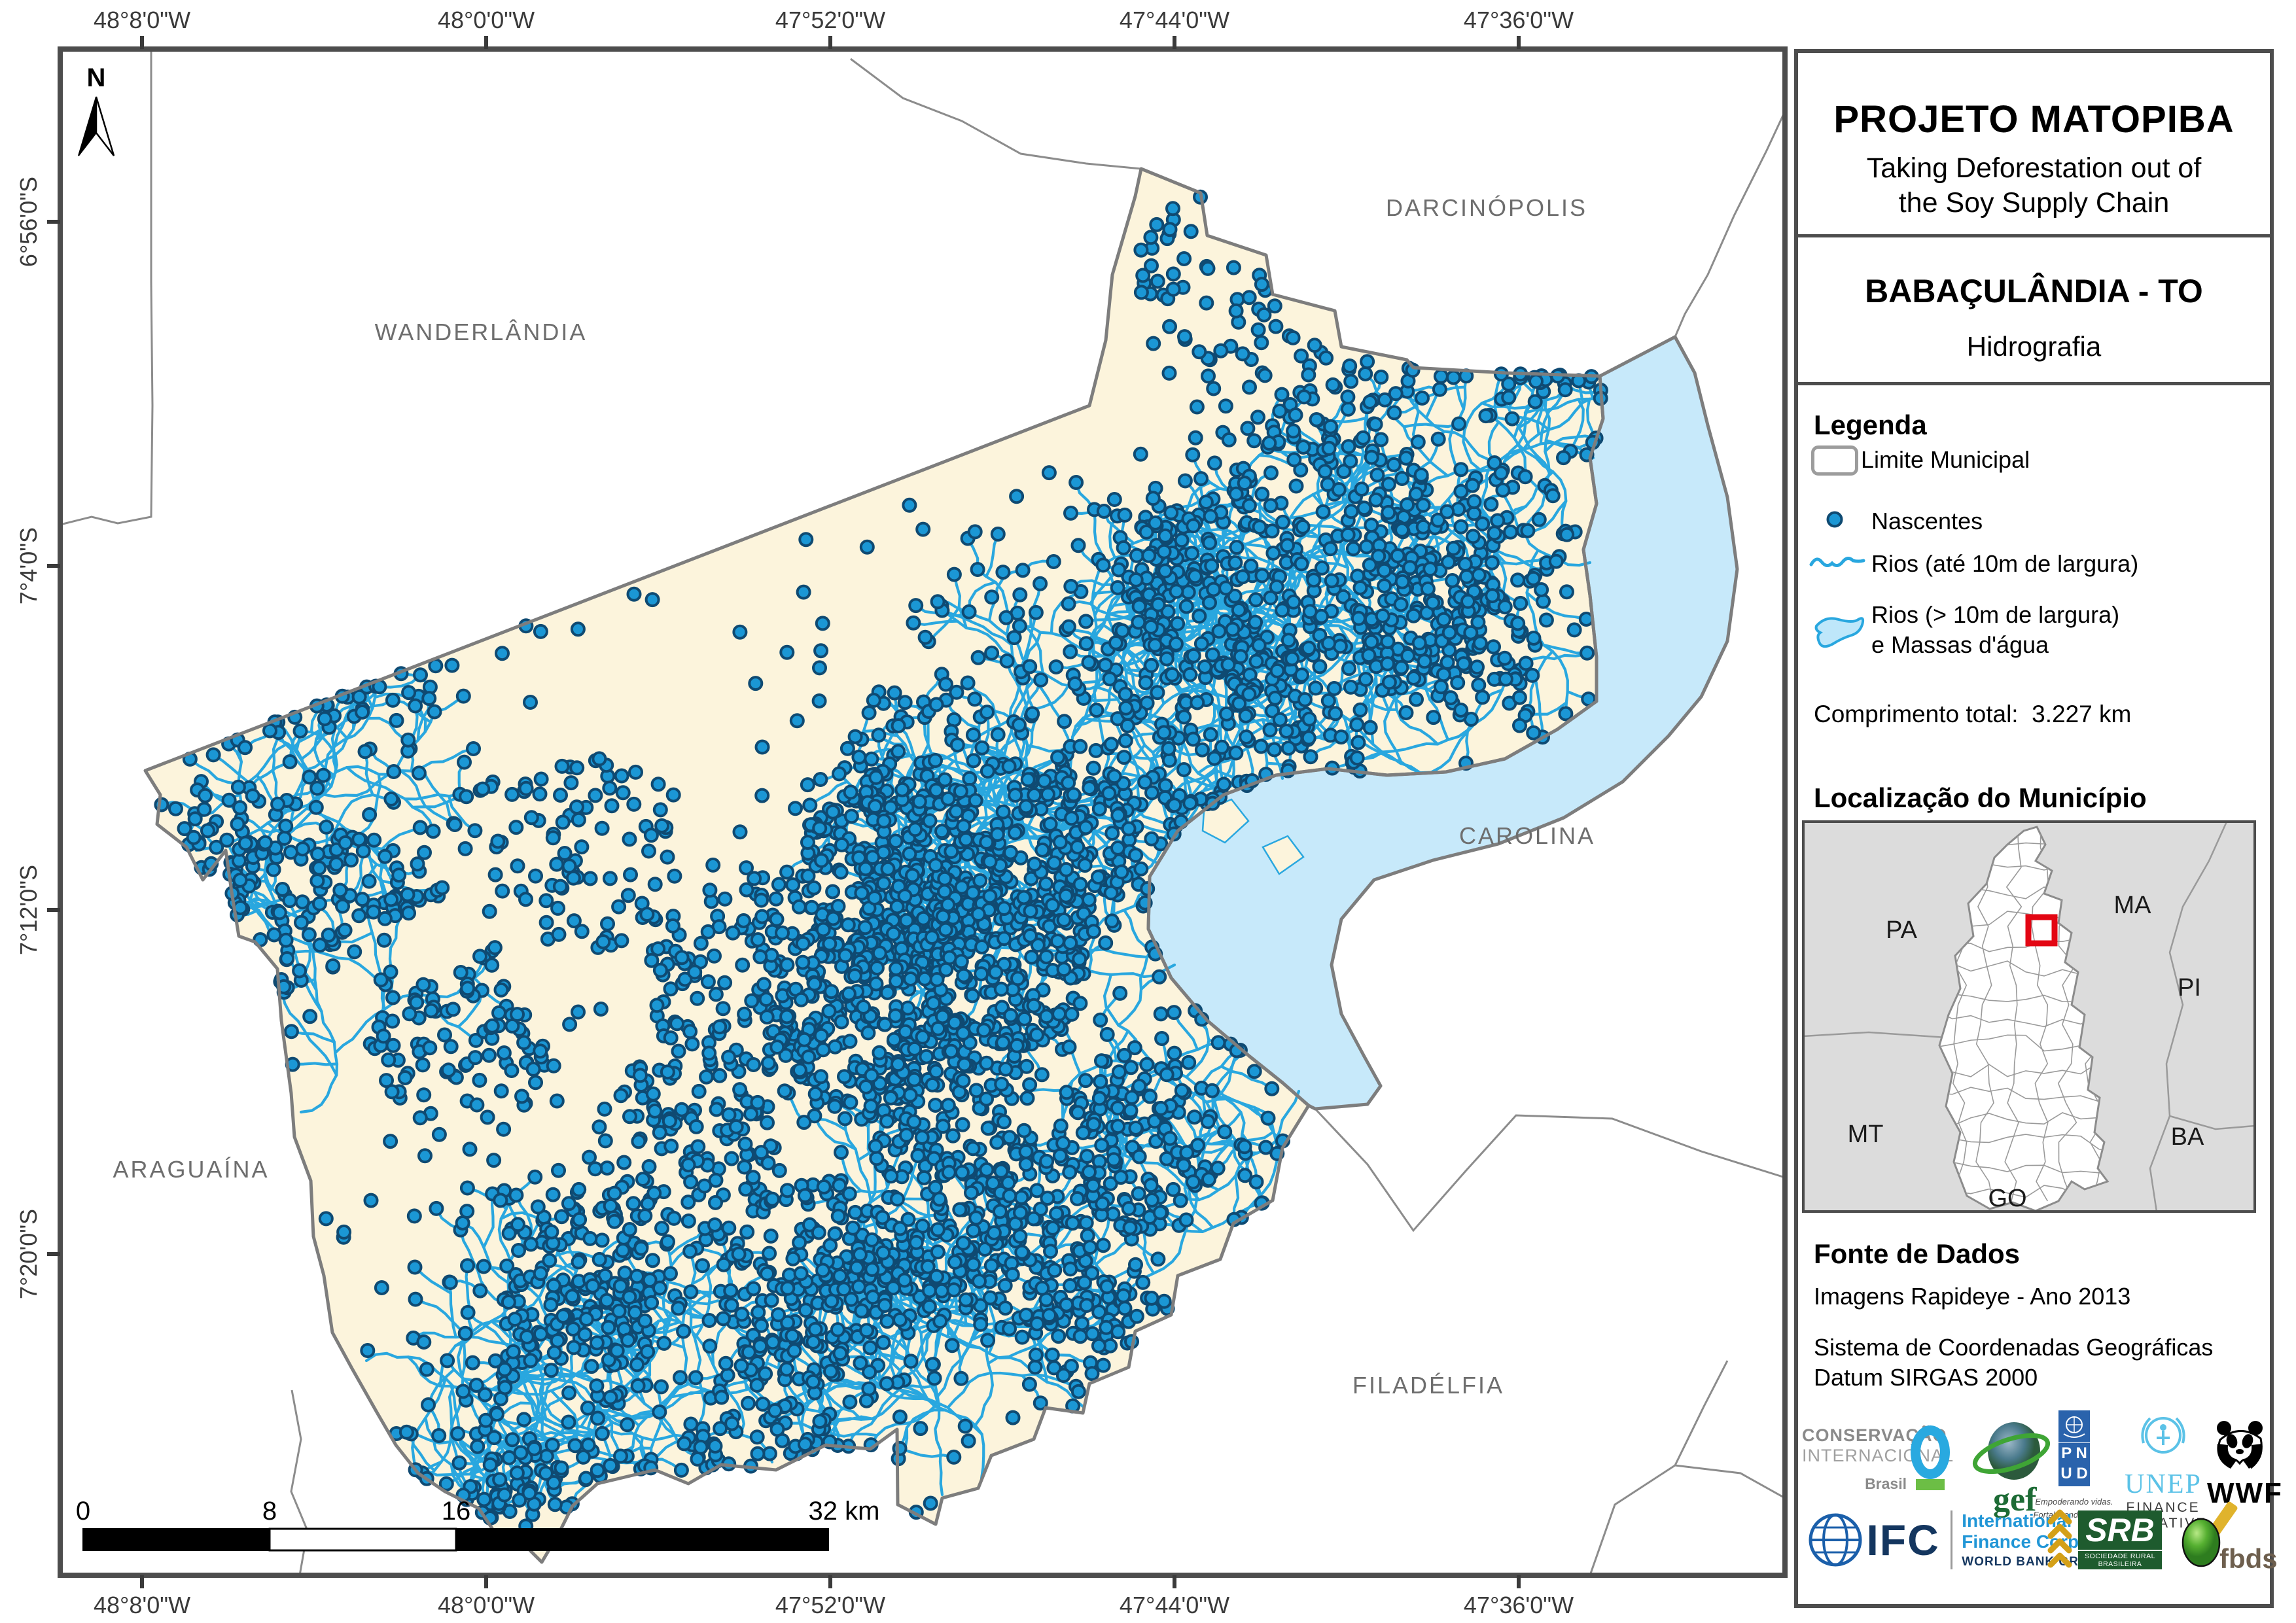 The image size is (2296, 1623). What do you see at coordinates (481, 332) in the screenshot?
I see `neighbor-label-wanderlândia: WANDERLÂNDIA` at bounding box center [481, 332].